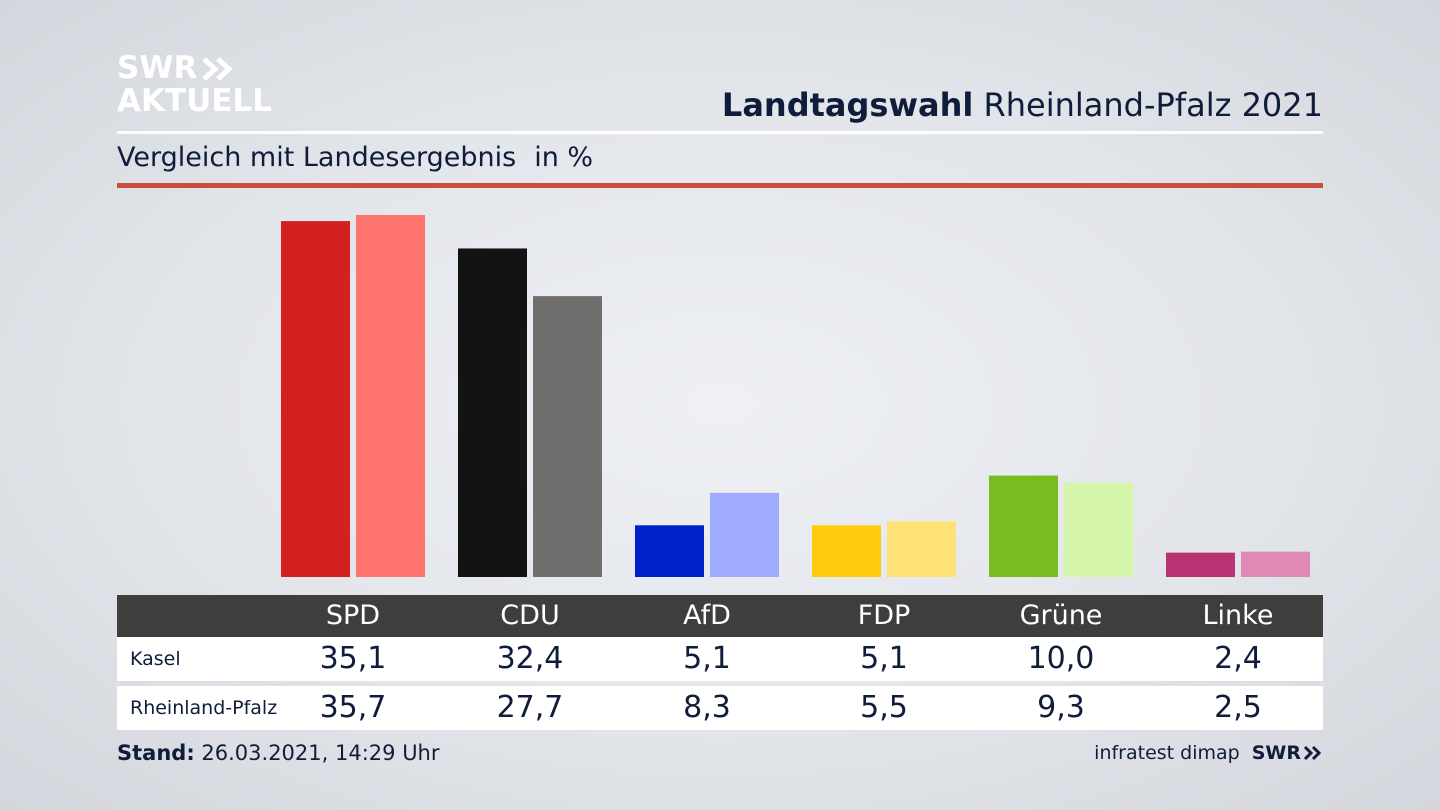 This screenshot has width=1440, height=810. I want to click on party-header: AfD, so click(707, 615).